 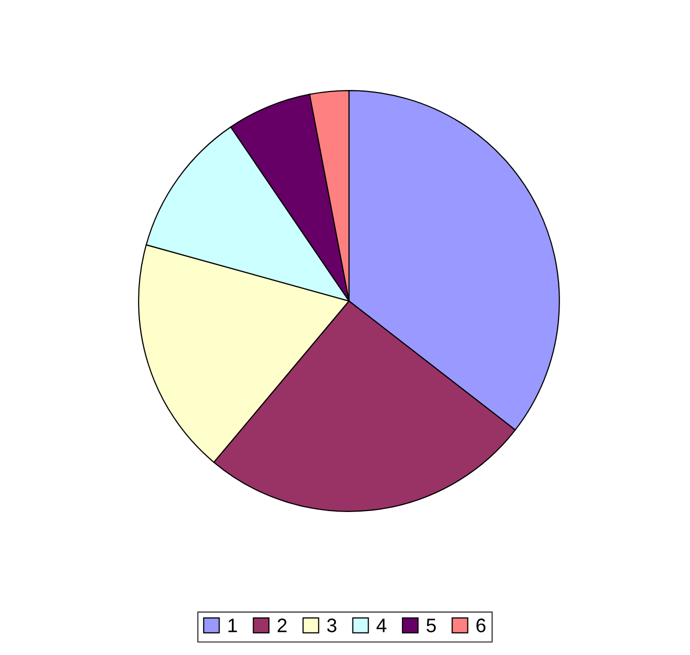 What do you see at coordinates (481, 625) in the screenshot?
I see `legend-label: 6` at bounding box center [481, 625].